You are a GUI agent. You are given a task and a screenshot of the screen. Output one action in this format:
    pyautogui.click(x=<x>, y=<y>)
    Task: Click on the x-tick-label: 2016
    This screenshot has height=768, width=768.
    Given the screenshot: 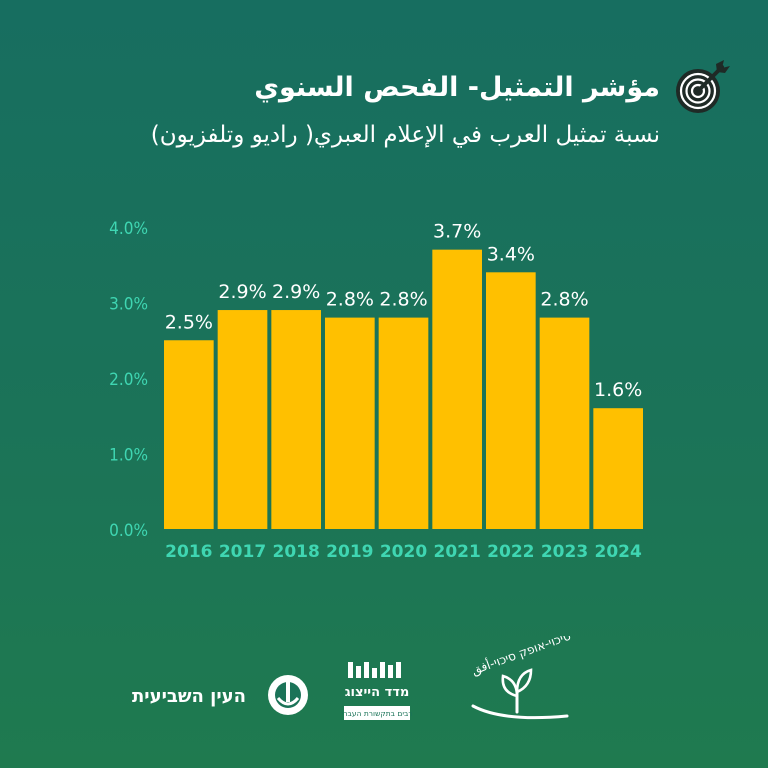 What is the action you would take?
    pyautogui.click(x=188, y=552)
    